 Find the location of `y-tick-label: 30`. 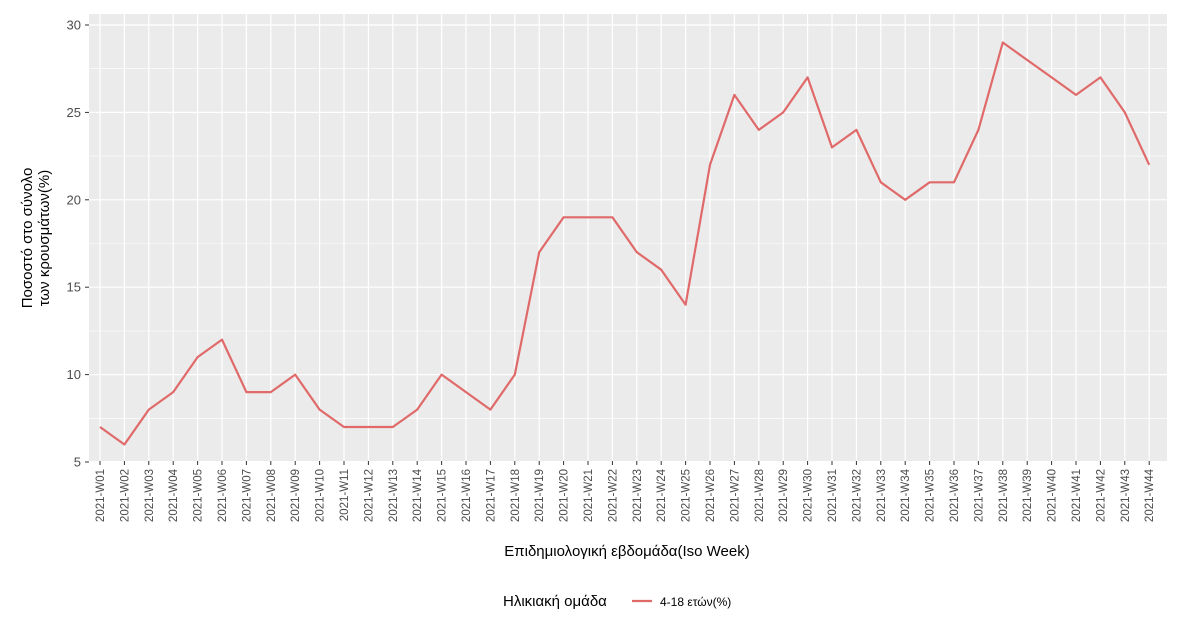

y-tick-label: 30 is located at coordinates (74, 25).